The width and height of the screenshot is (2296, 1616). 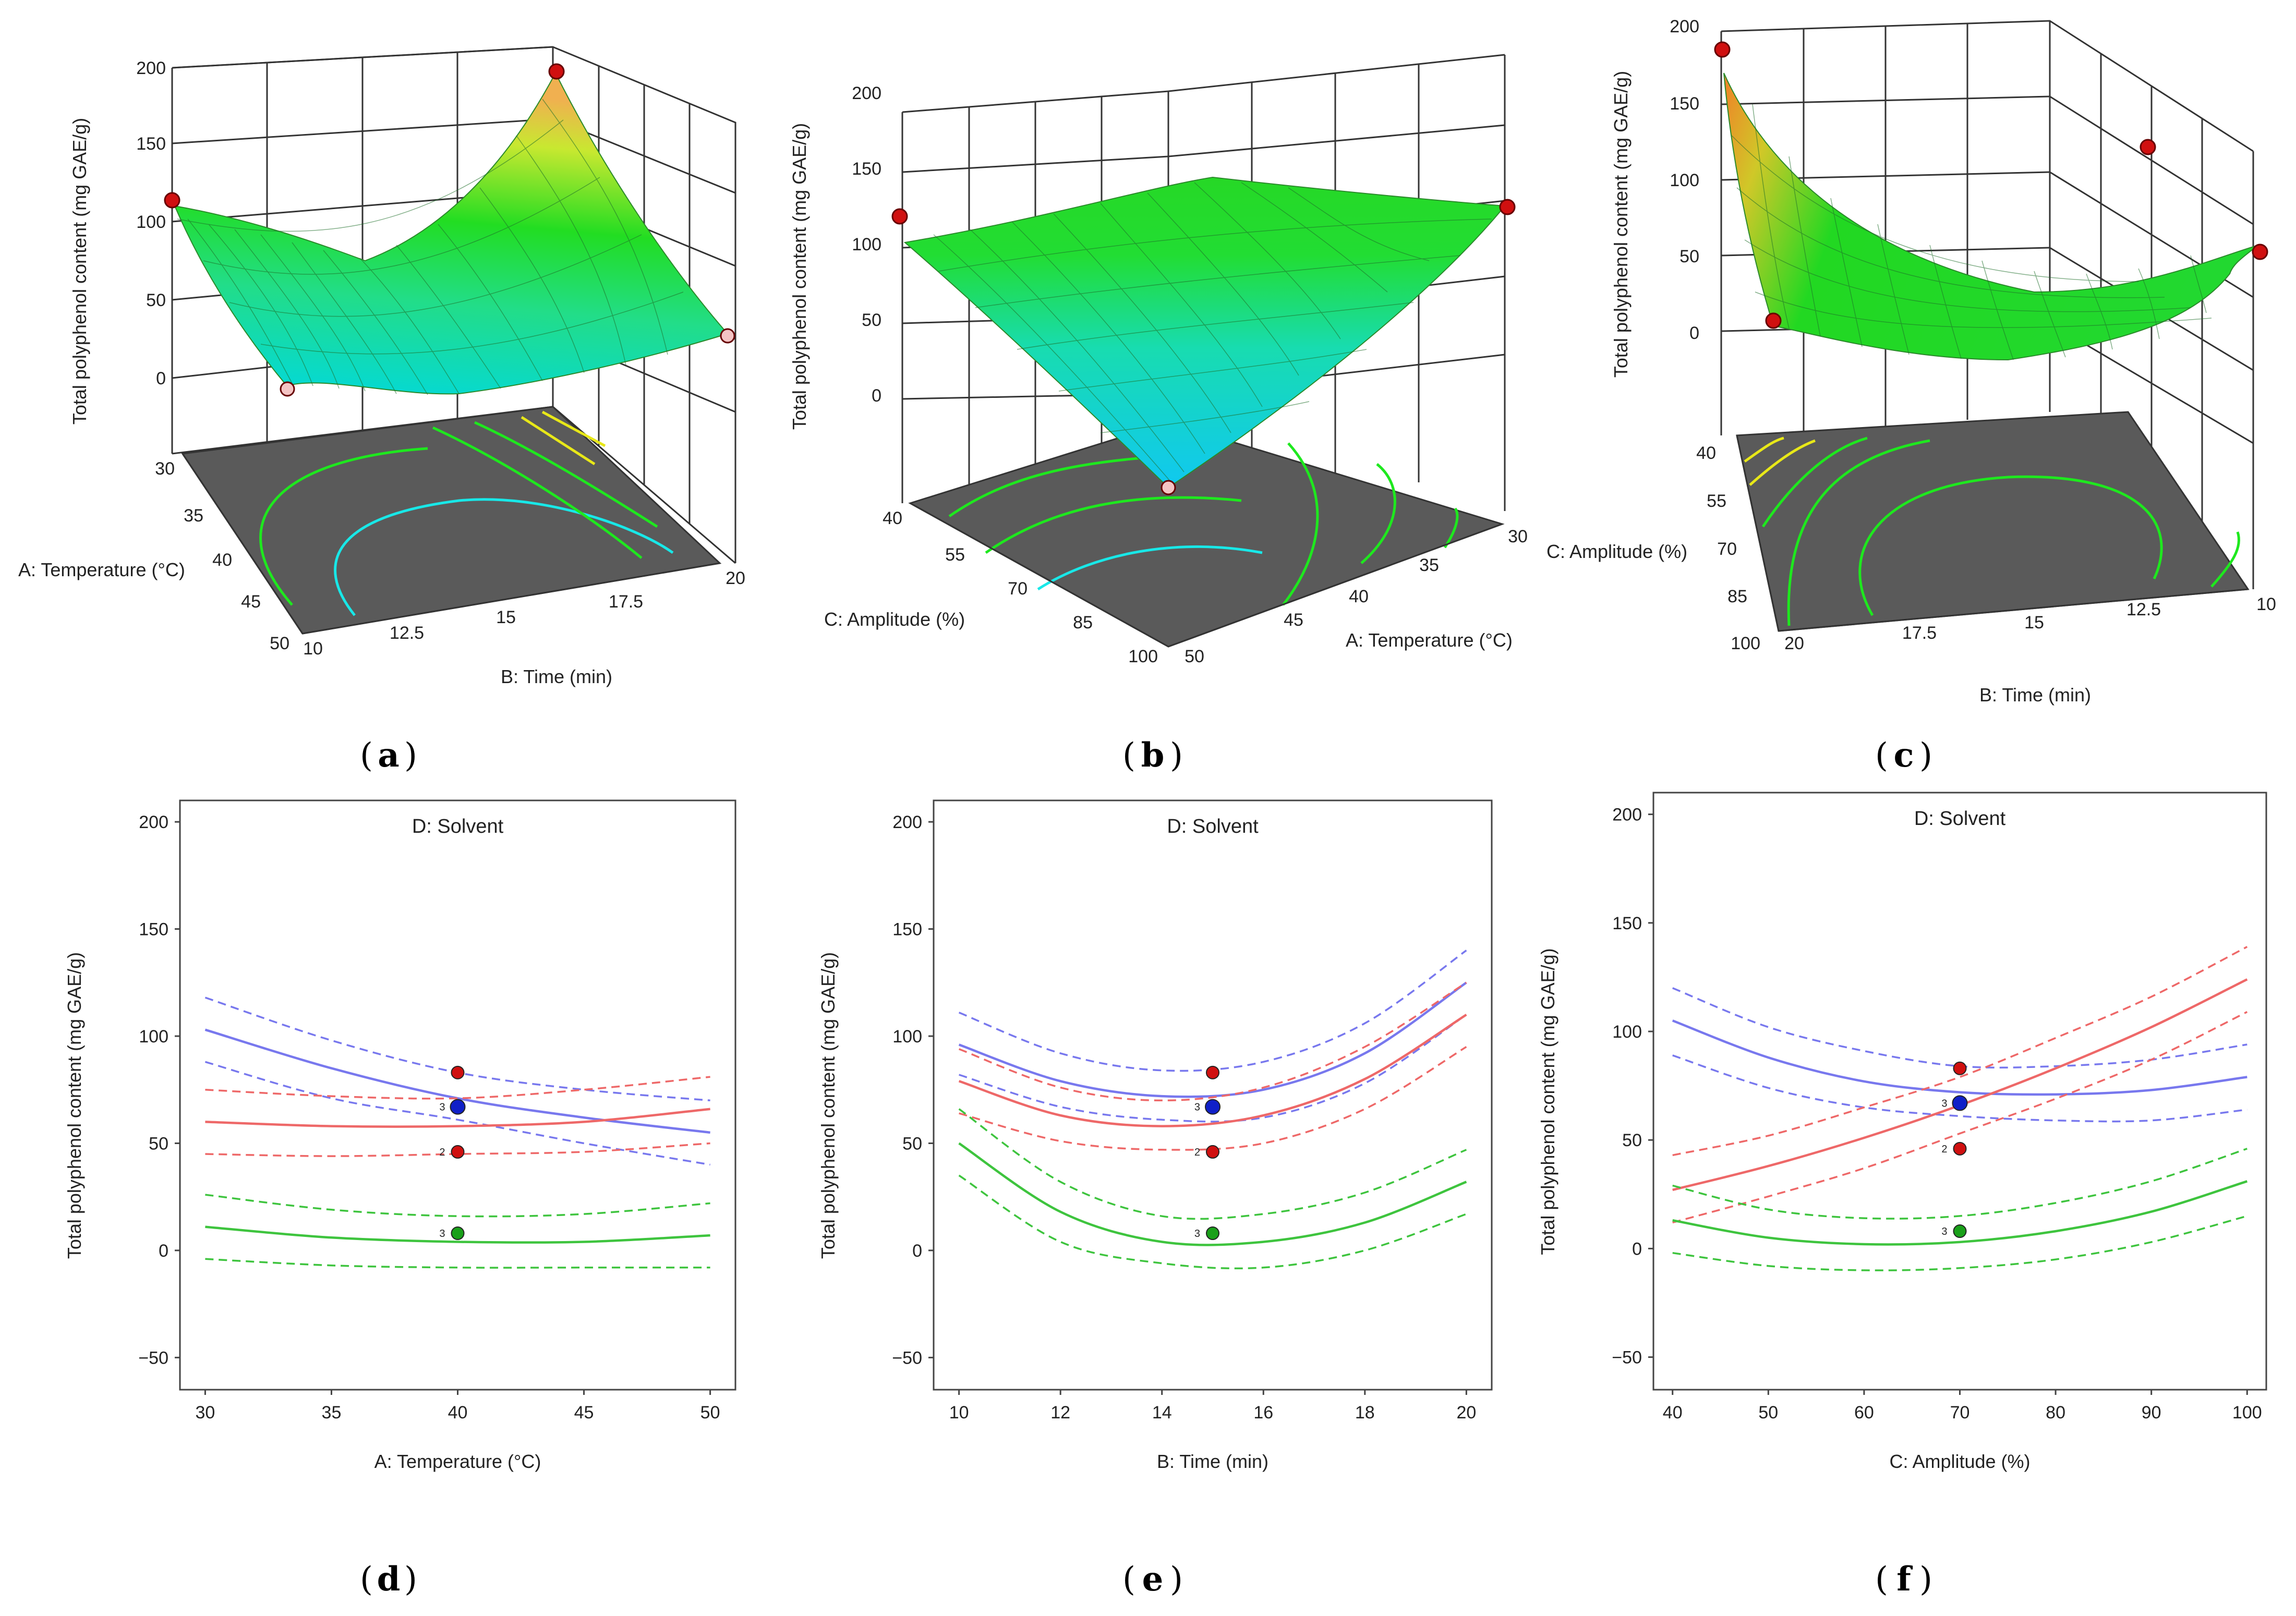 I want to click on panel-b-z-ticks: 200 150 100 50 0, so click(x=866, y=244).